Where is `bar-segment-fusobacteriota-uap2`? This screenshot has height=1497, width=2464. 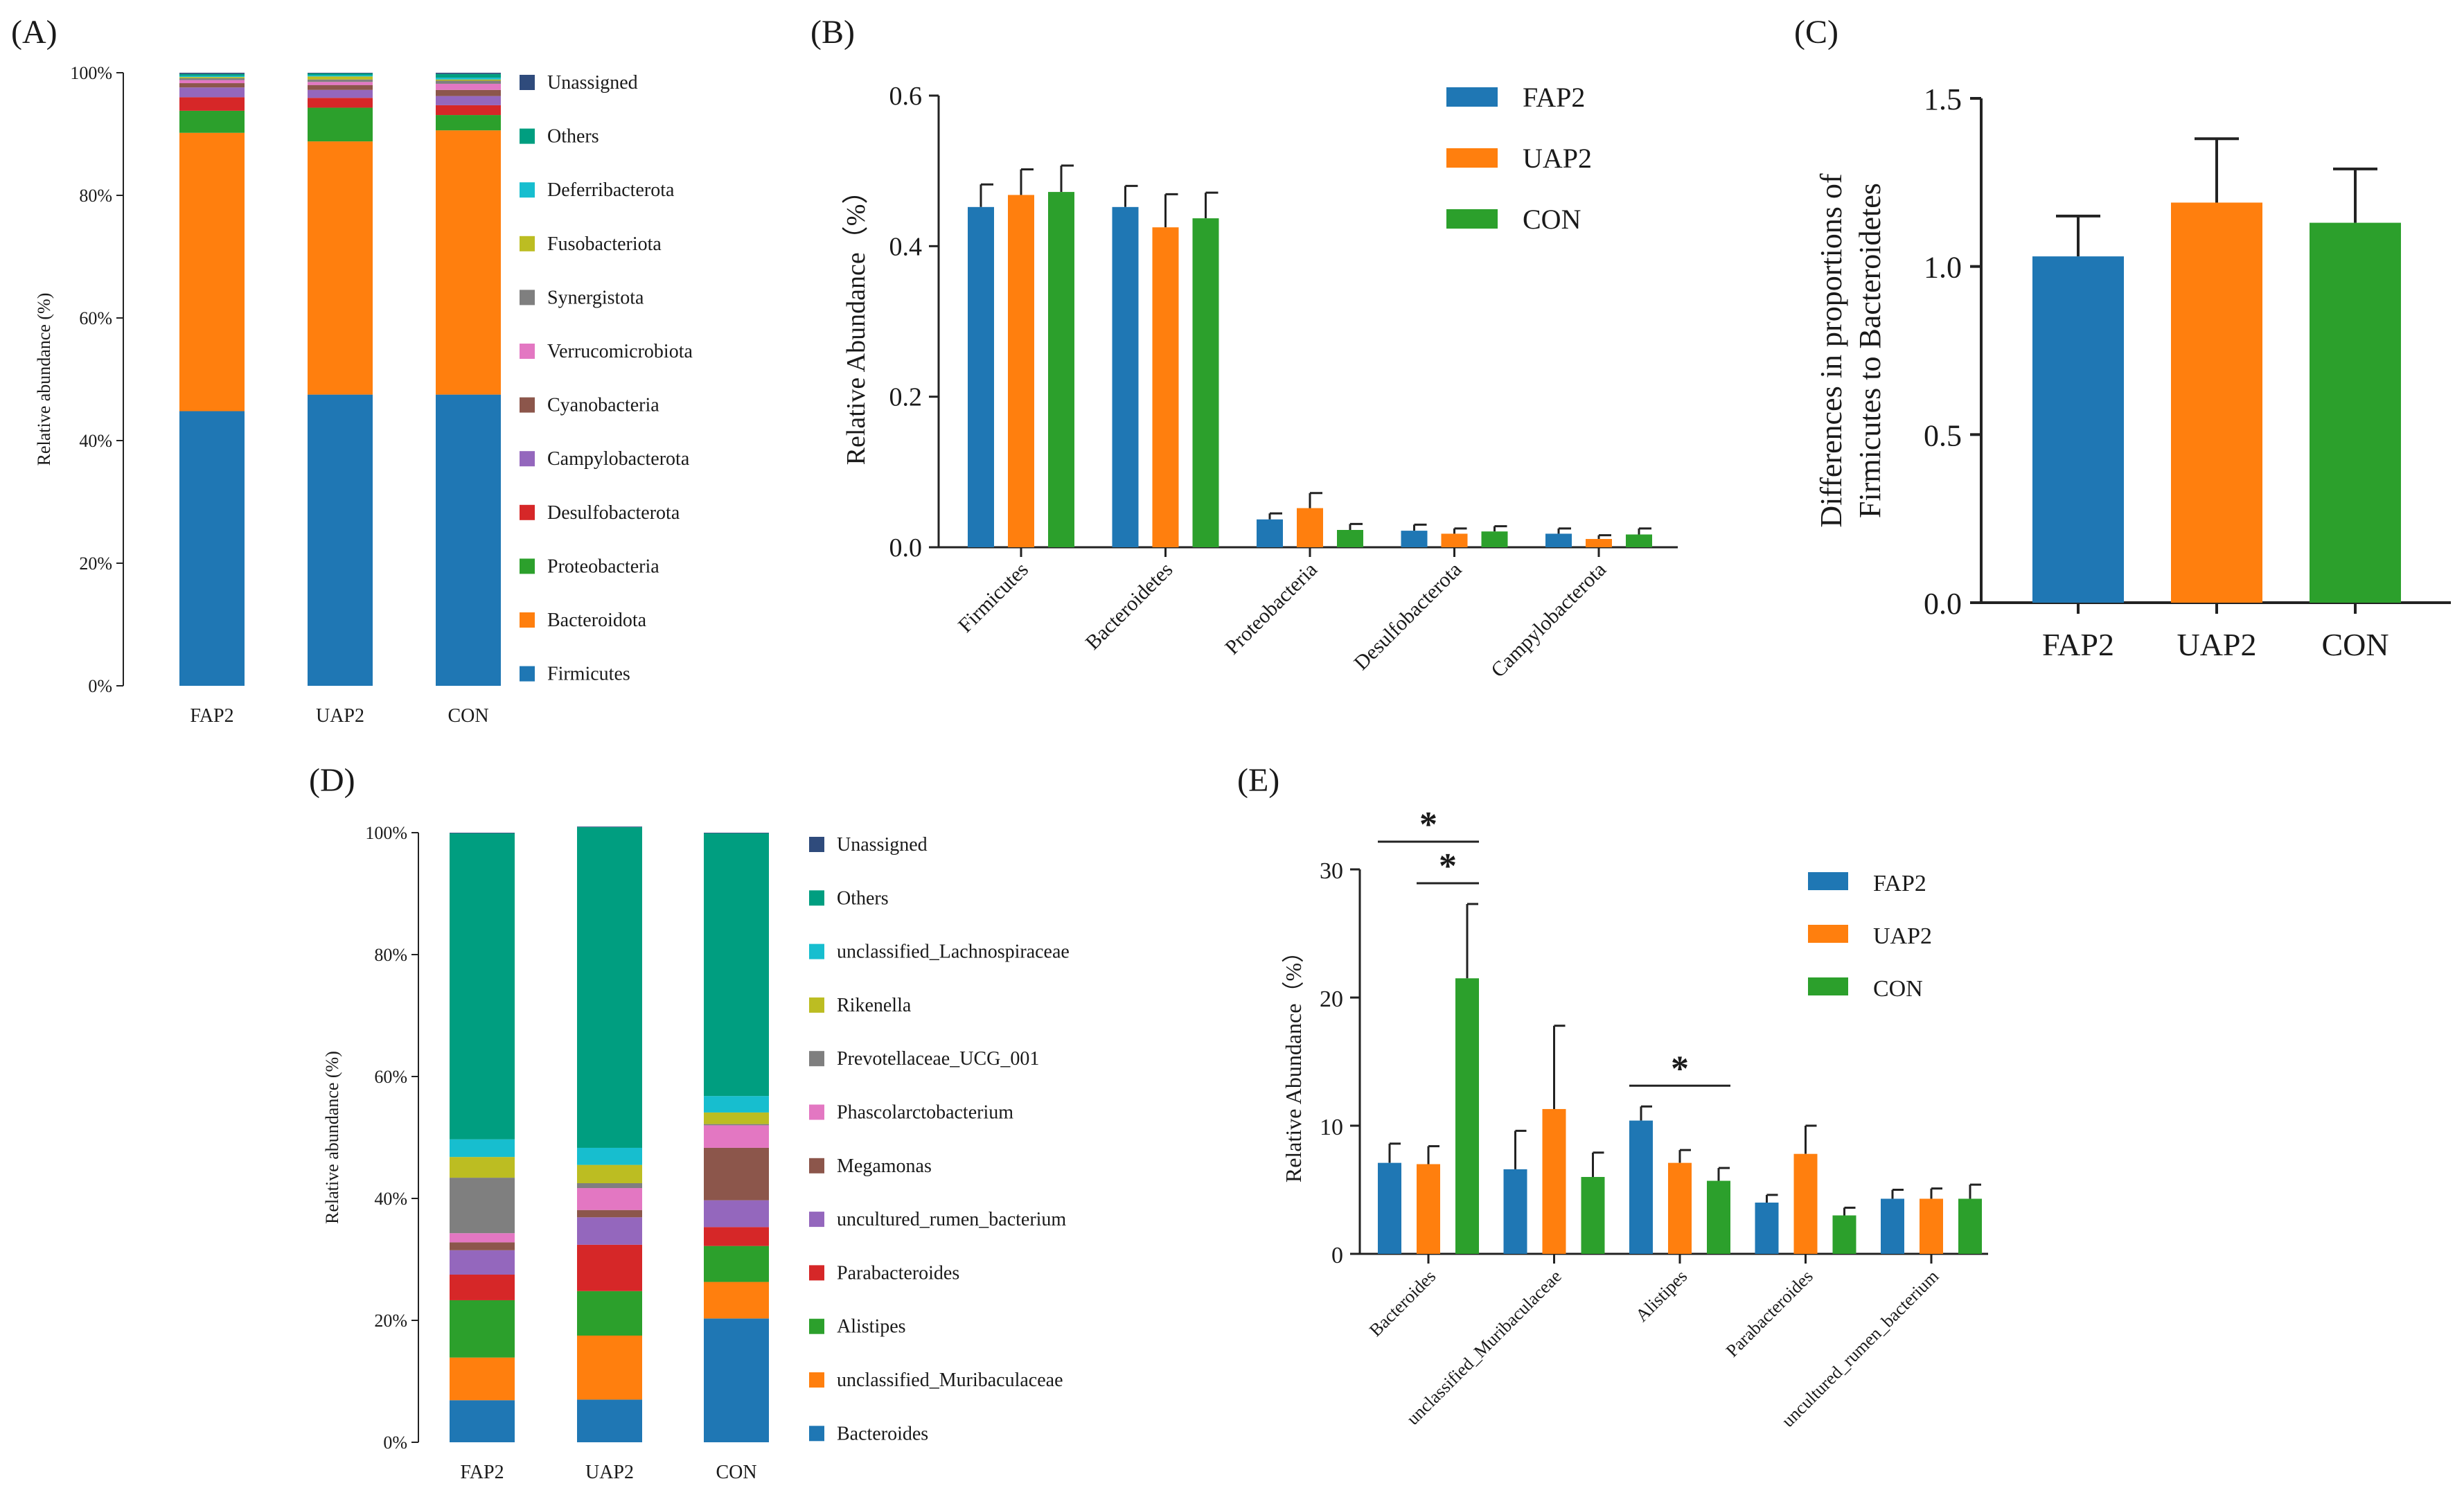
bar-segment-fusobacteriota-uap2 is located at coordinates (340, 78).